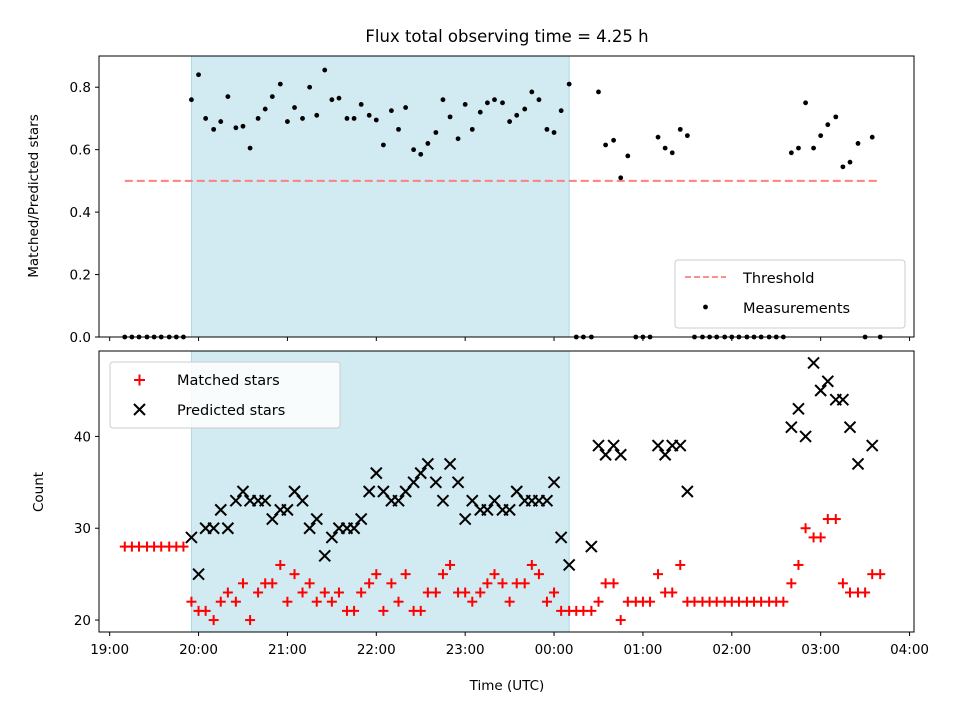 This screenshot has height=720, width=960. I want to click on y-tick-label: 0.8, so click(80, 88).